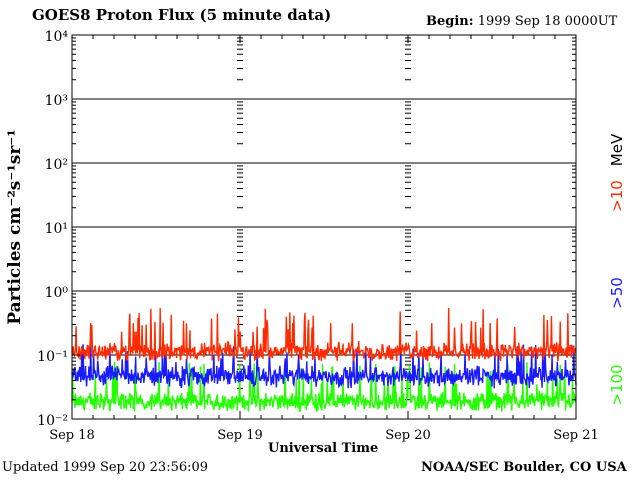 The width and height of the screenshot is (640, 480). I want to click on y-tick-label: 10⁻², so click(52, 421).